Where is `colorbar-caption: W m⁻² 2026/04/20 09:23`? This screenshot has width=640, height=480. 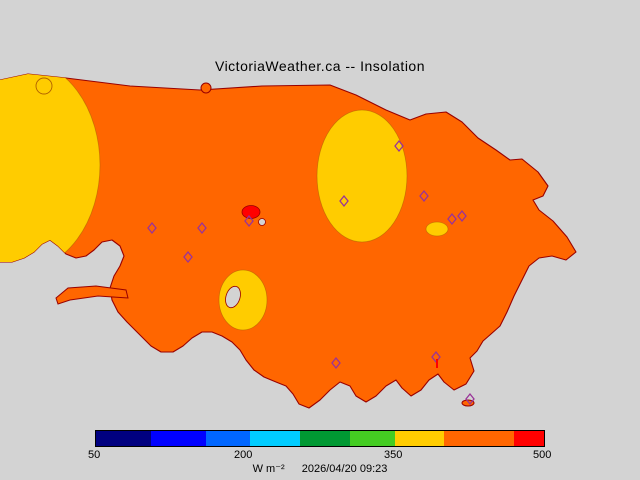 colorbar-caption: W m⁻² 2026/04/20 09:23 is located at coordinates (320, 468).